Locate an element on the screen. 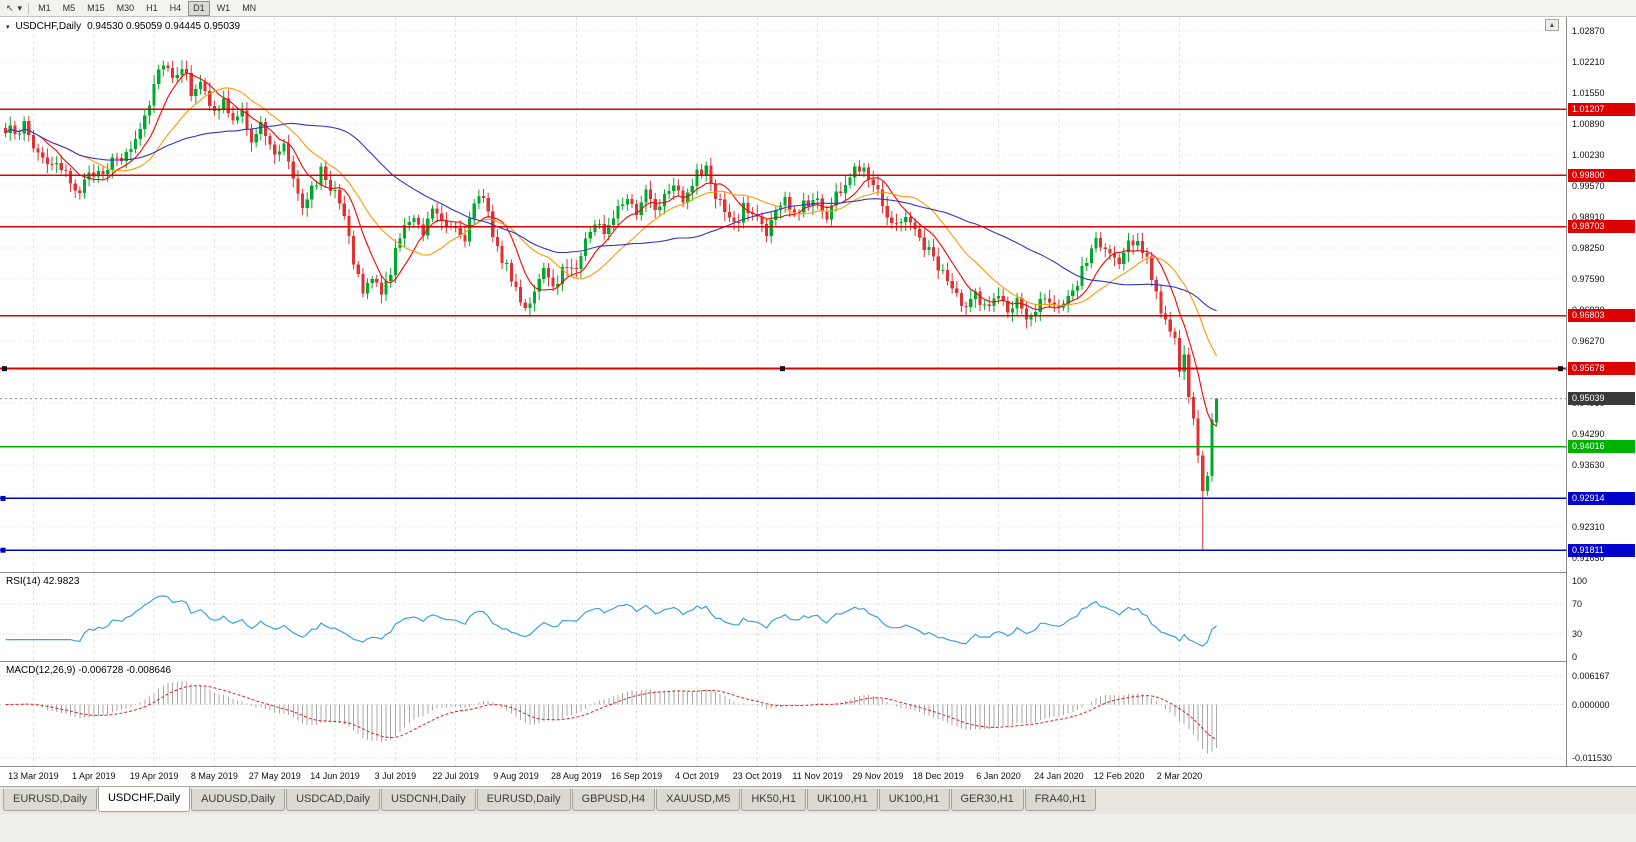  timeframe-d1-button: D1 is located at coordinates (199, 8).